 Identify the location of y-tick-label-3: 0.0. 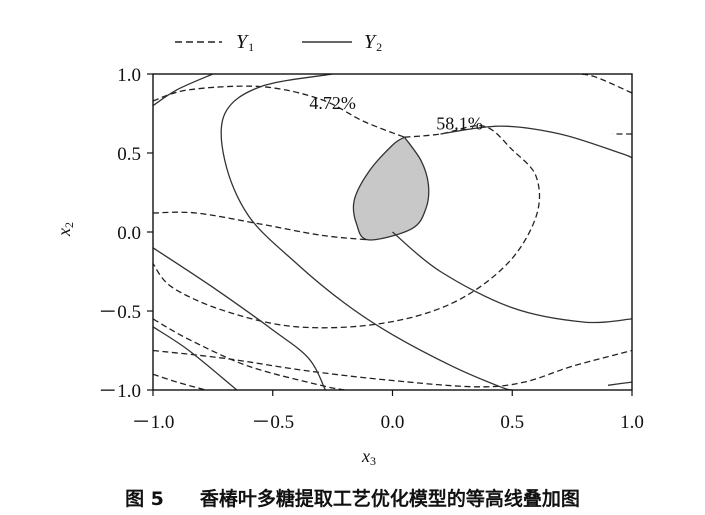
(129, 233).